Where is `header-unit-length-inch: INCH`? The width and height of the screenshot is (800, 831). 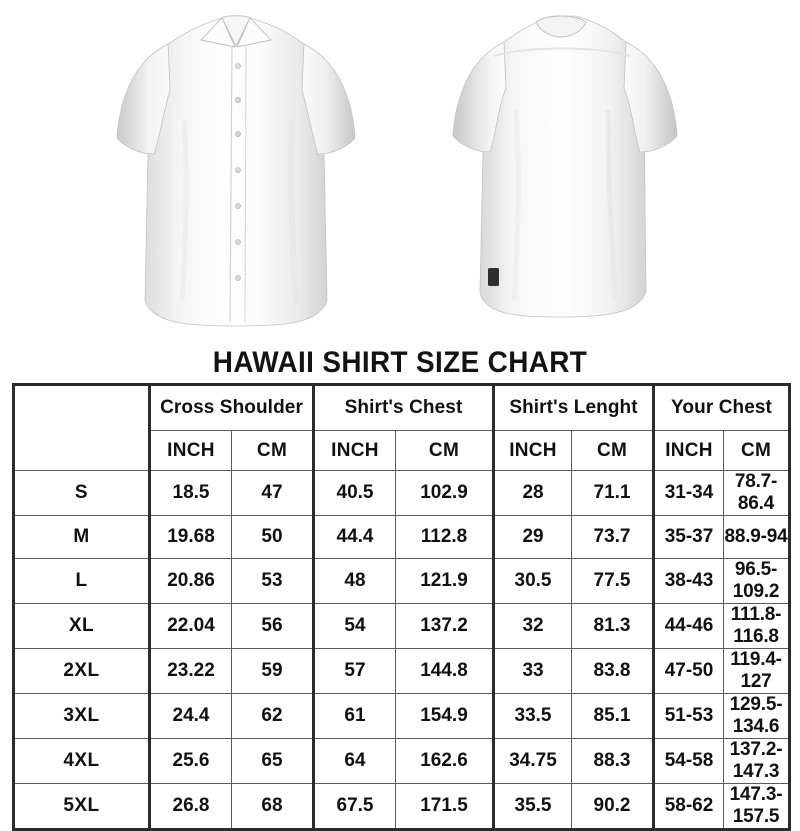
header-unit-length-inch: INCH is located at coordinates (532, 450).